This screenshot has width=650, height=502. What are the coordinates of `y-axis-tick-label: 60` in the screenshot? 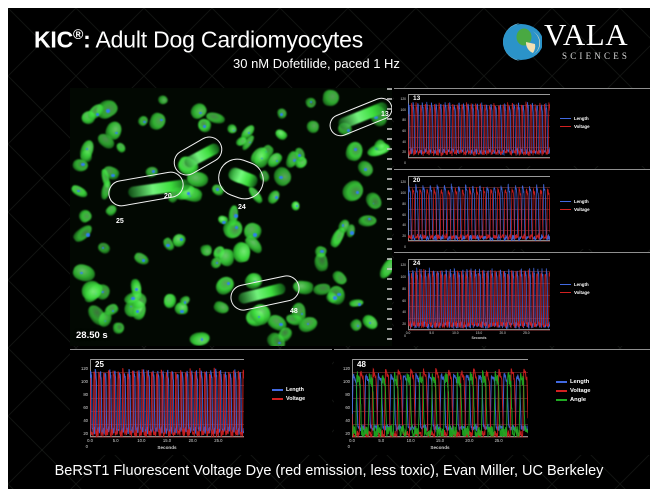 It's located at (404, 131).